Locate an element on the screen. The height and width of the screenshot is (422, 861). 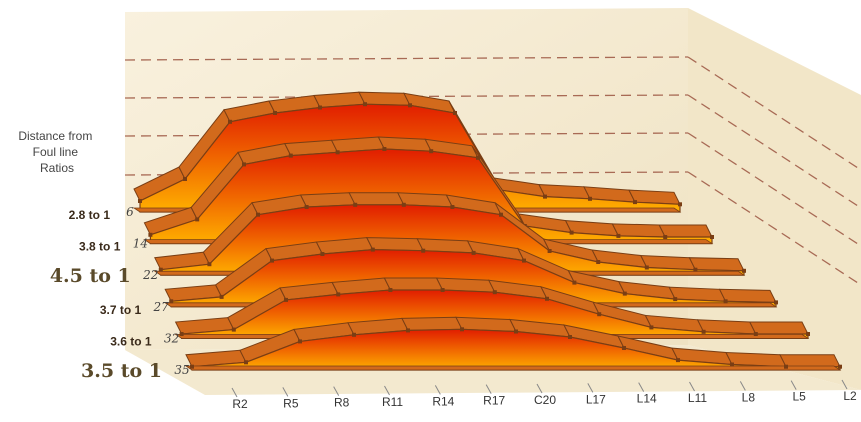
y-axis-title: Distance from Foul line Ratios is located at coordinates (56, 152).